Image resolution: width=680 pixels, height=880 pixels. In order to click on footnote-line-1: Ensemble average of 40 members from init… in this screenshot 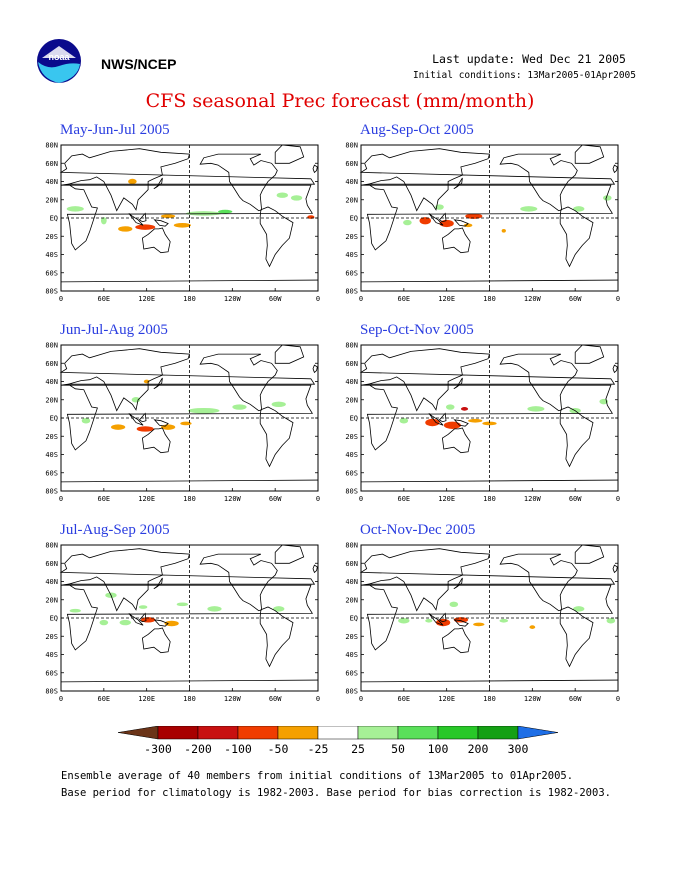, I will do `click(317, 776)`.